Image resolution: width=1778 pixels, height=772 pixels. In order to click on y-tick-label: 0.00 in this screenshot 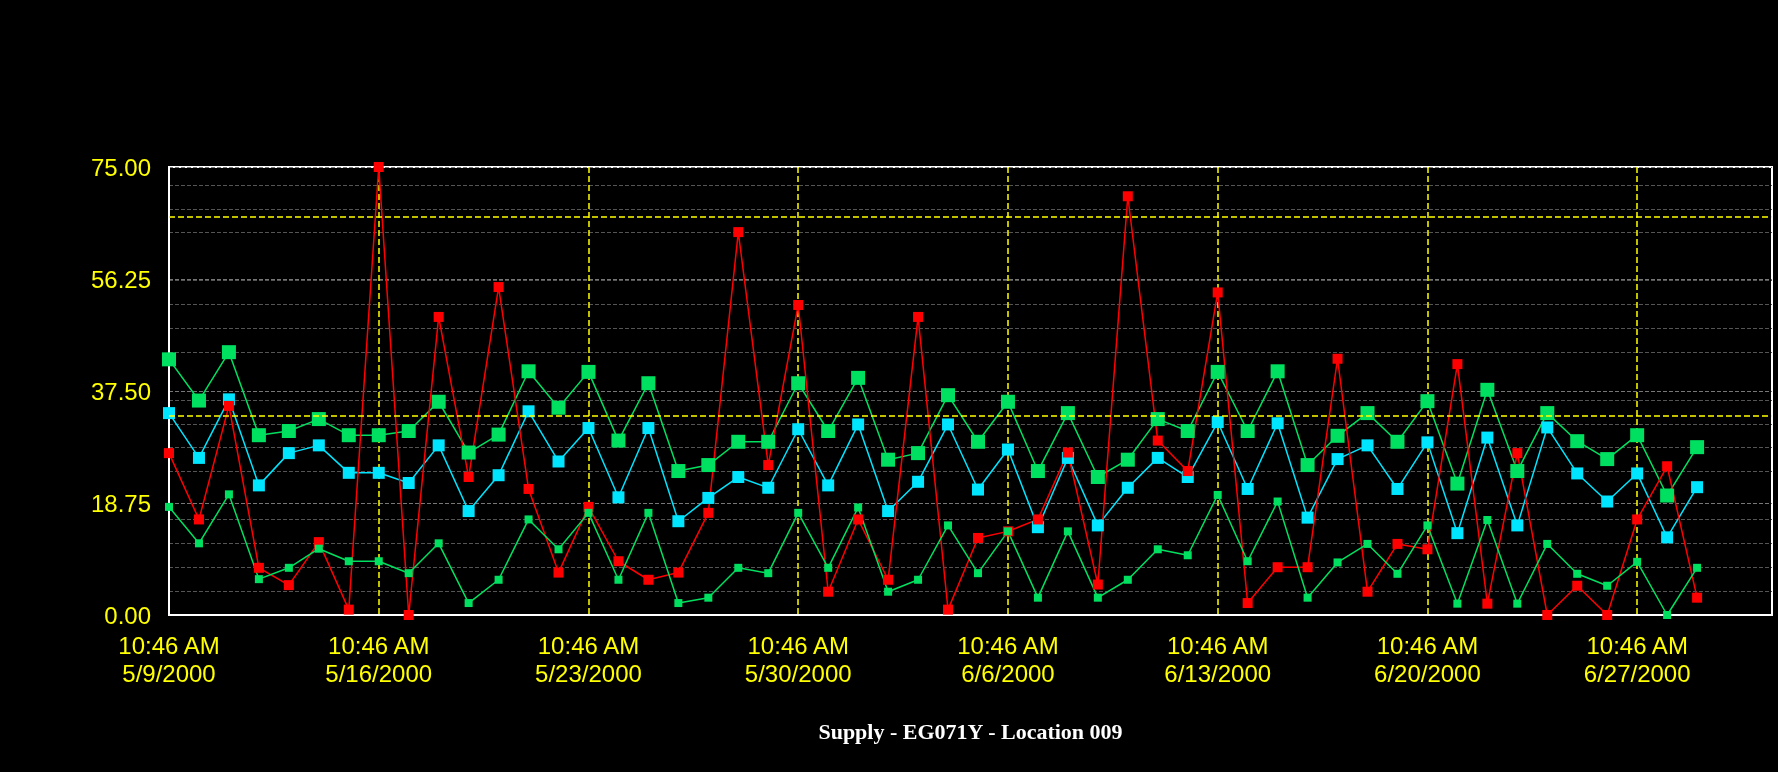, I will do `click(127, 615)`.